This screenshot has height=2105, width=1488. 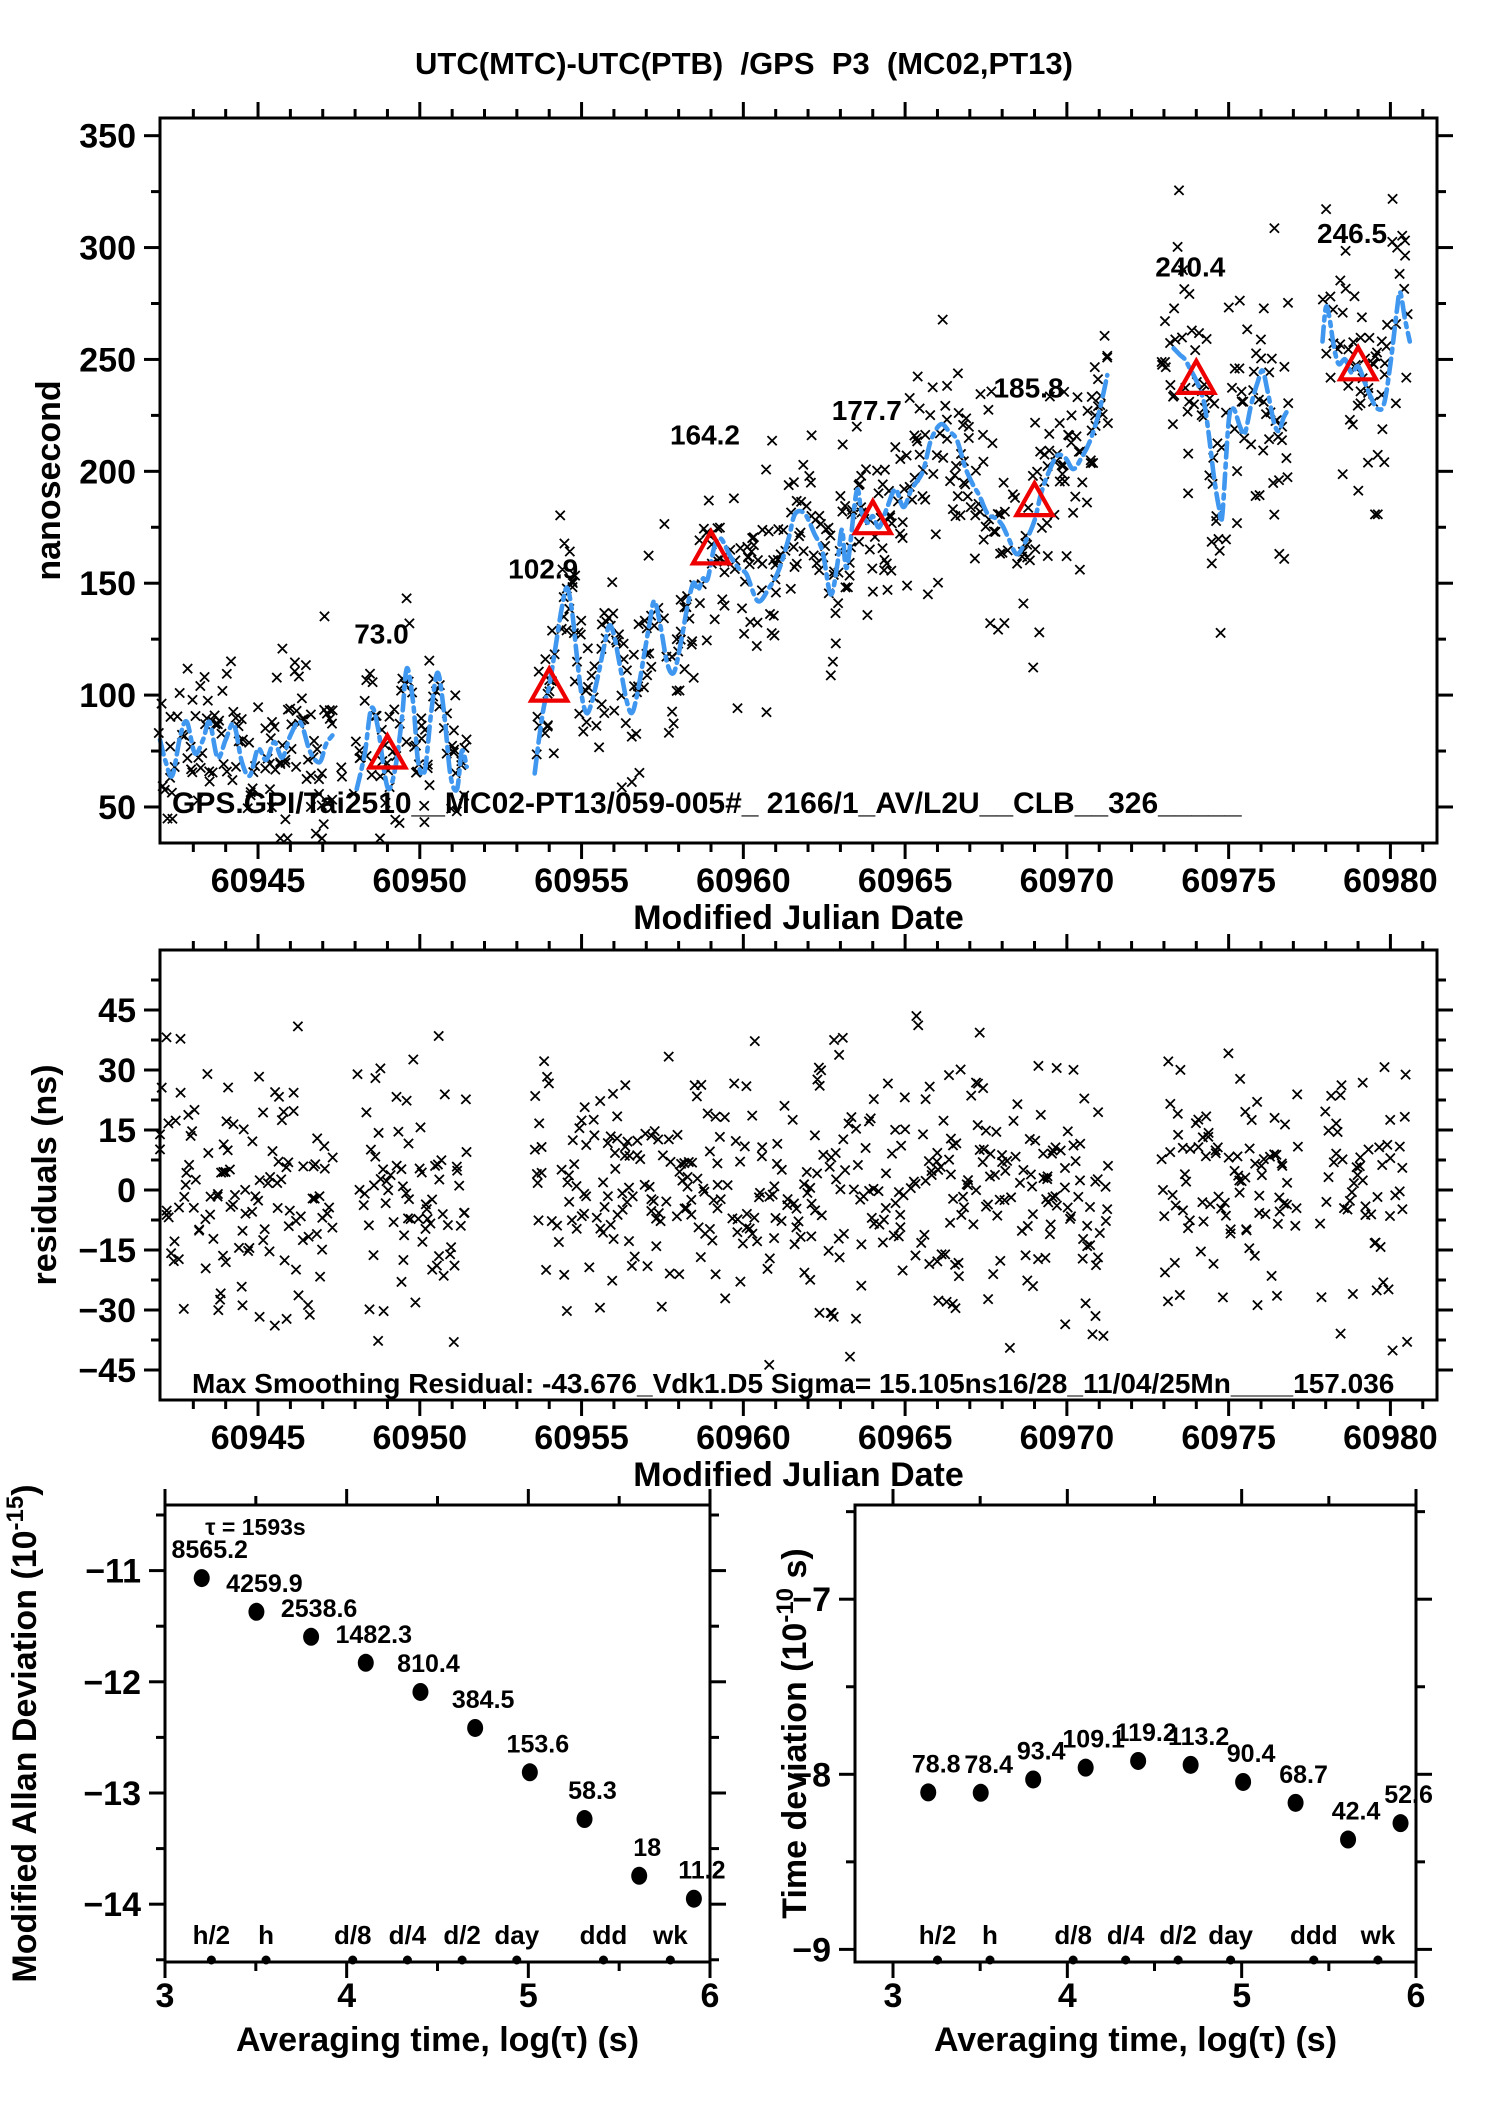 I want to click on residual-scatter-points, so click(x=783, y=1190).